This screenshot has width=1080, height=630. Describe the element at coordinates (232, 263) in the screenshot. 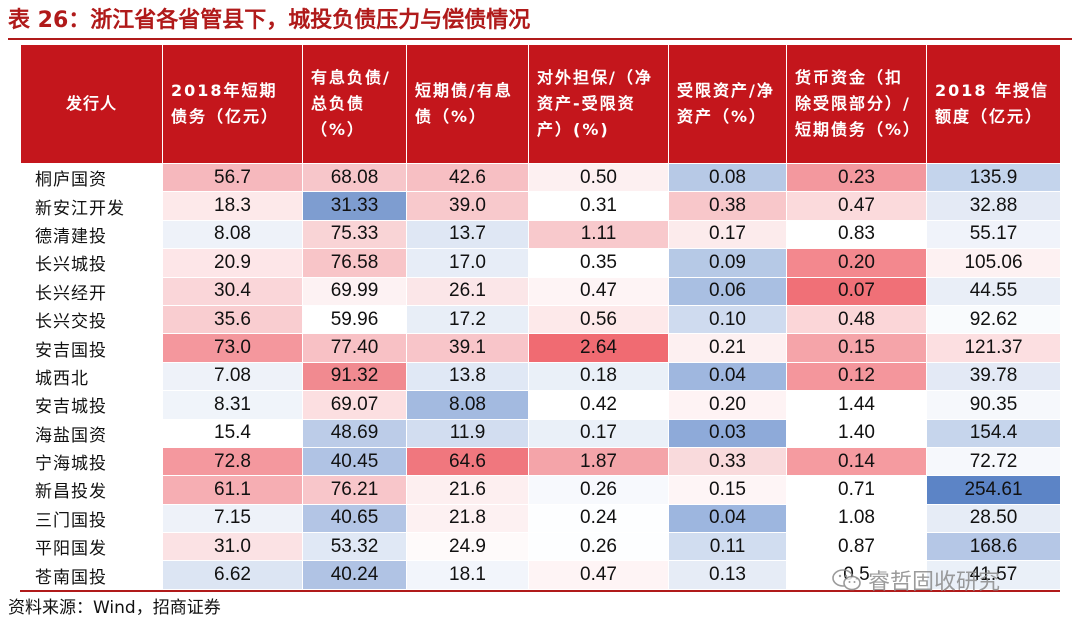

I see `short-debt-cell: 20.9` at that location.